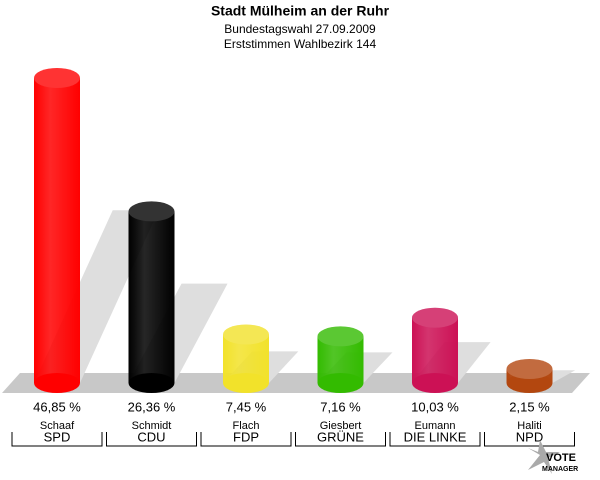 The width and height of the screenshot is (600, 480). Describe the element at coordinates (341, 426) in the screenshot. I see `candidate-label: Giesbert` at that location.